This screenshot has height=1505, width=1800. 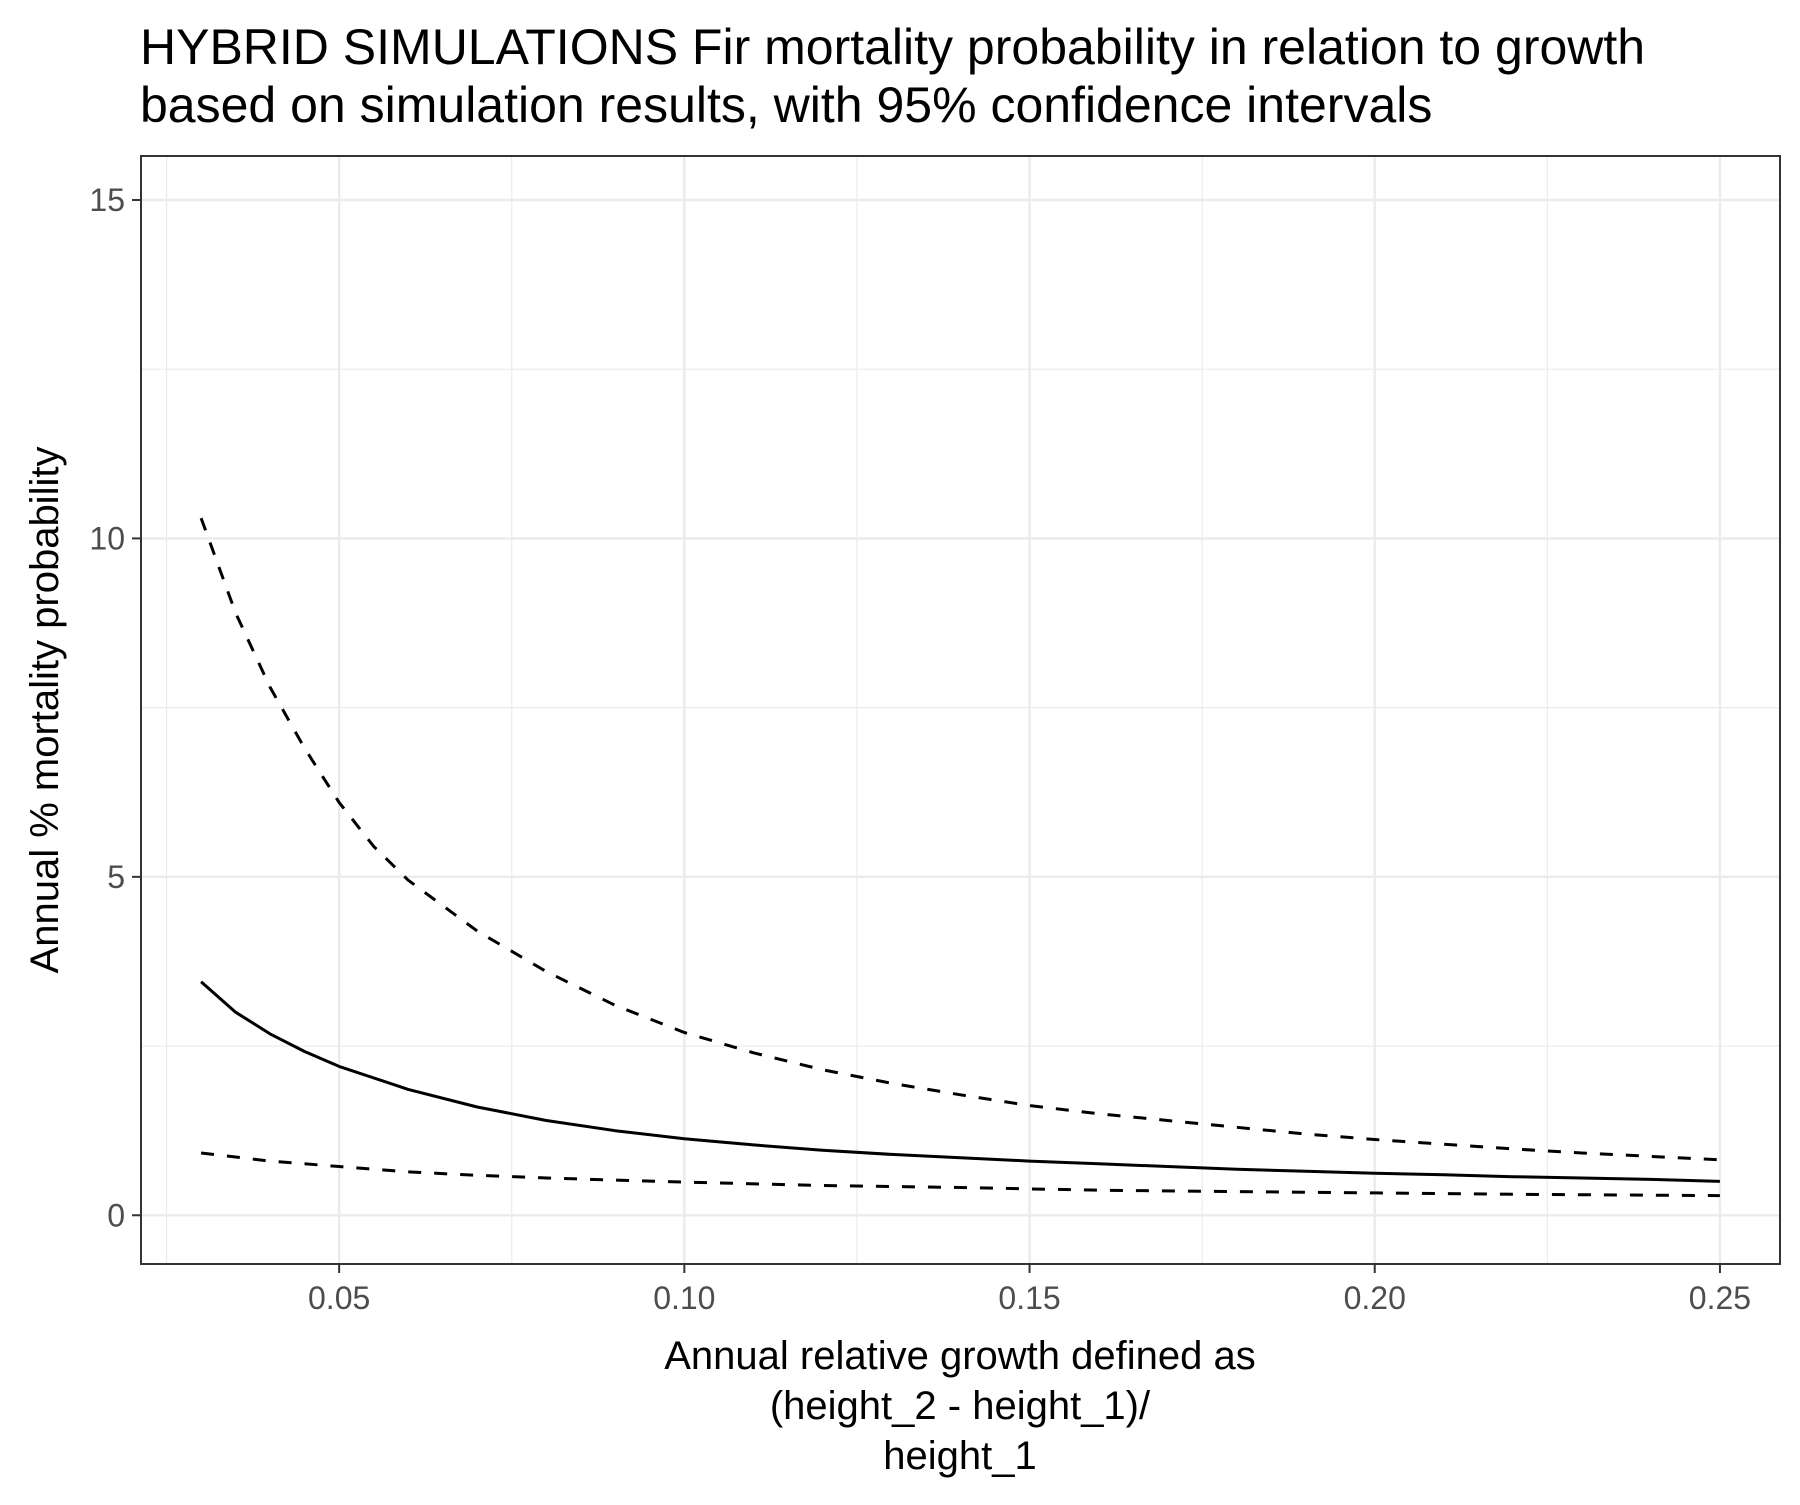 I want to click on x-axis-title-line-2: (height_2 - height_1)/, so click(x=960, y=1406).